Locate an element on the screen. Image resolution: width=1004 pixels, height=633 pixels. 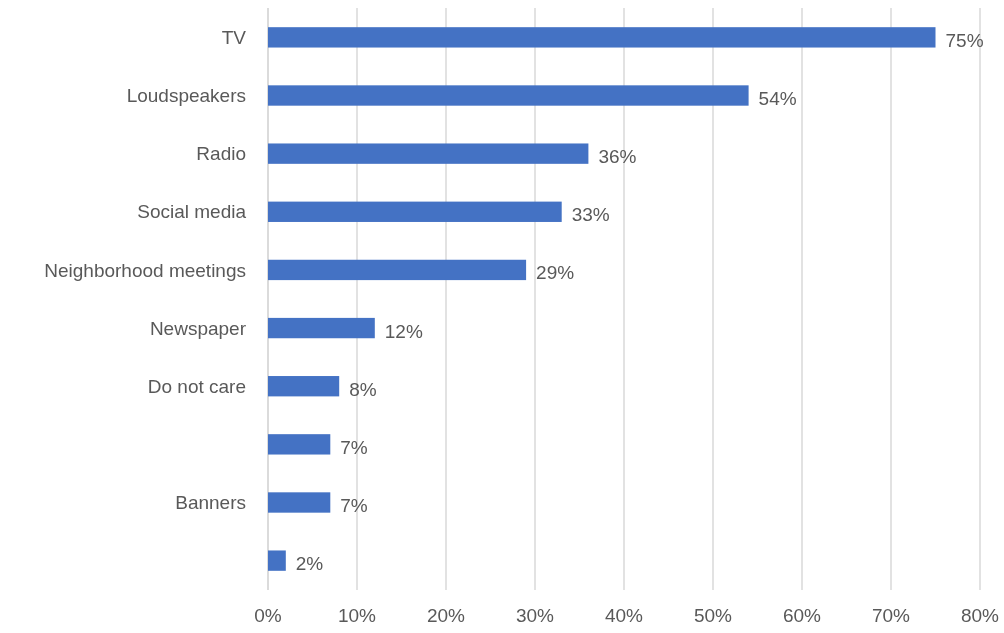
y-tick-label: Newspaper is located at coordinates (198, 328).